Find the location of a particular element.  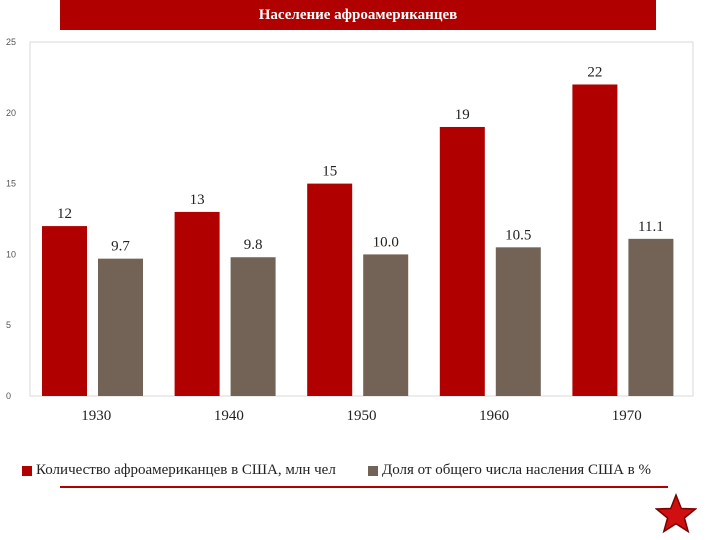

y-tick-label: 5 is located at coordinates (8, 325).